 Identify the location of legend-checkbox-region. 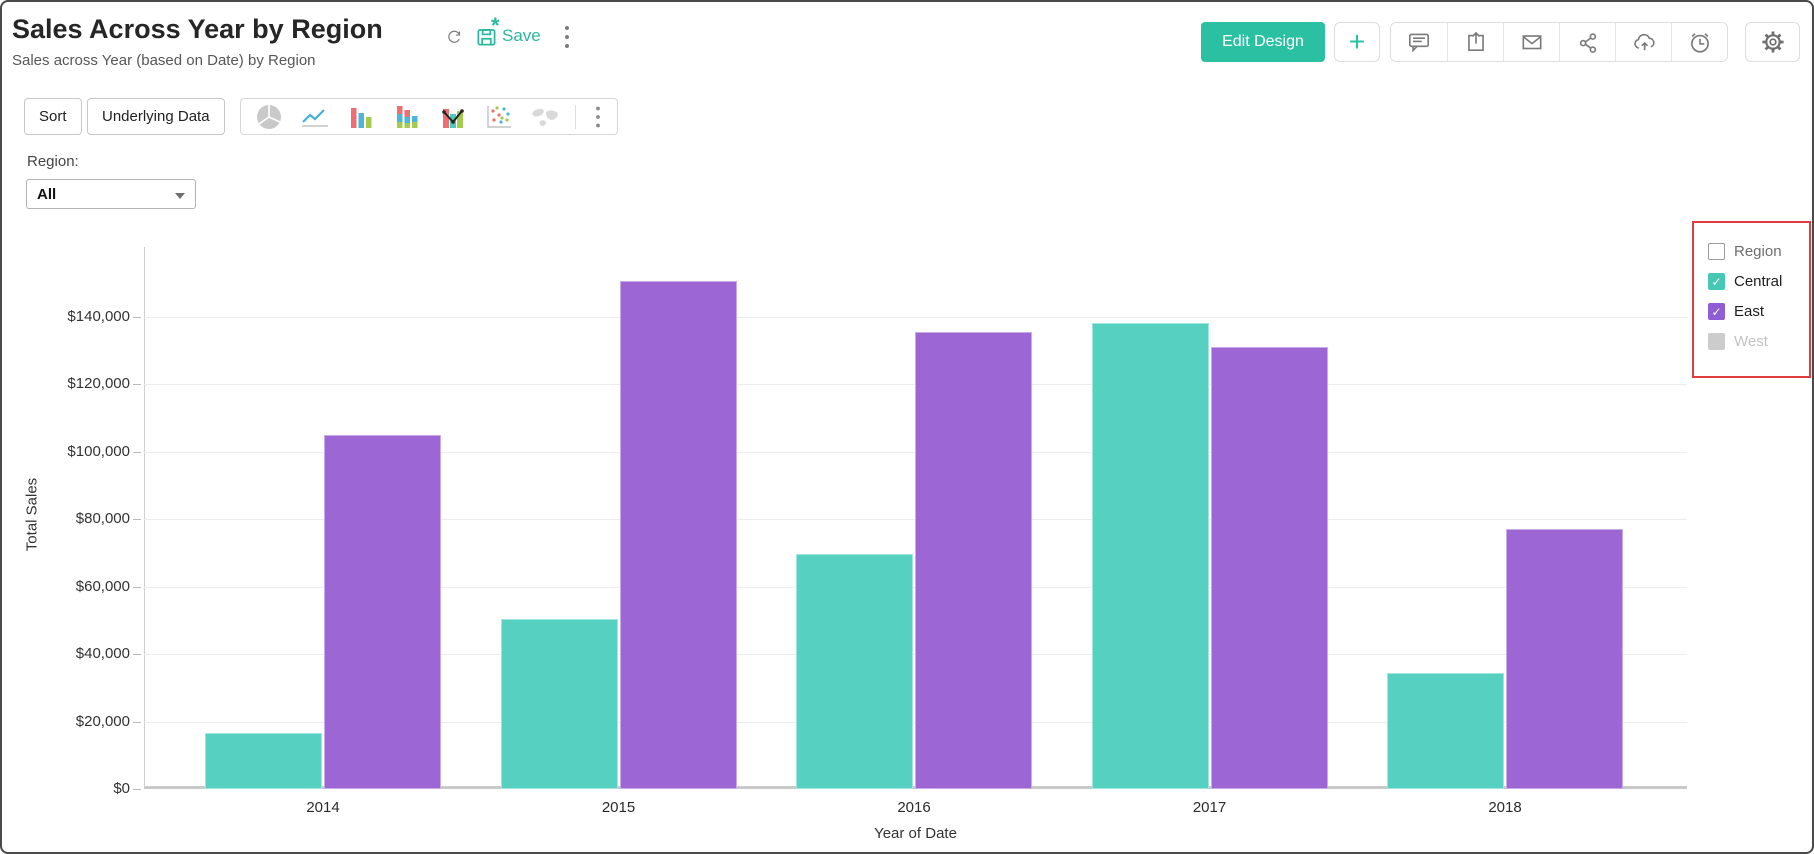
(1716, 251).